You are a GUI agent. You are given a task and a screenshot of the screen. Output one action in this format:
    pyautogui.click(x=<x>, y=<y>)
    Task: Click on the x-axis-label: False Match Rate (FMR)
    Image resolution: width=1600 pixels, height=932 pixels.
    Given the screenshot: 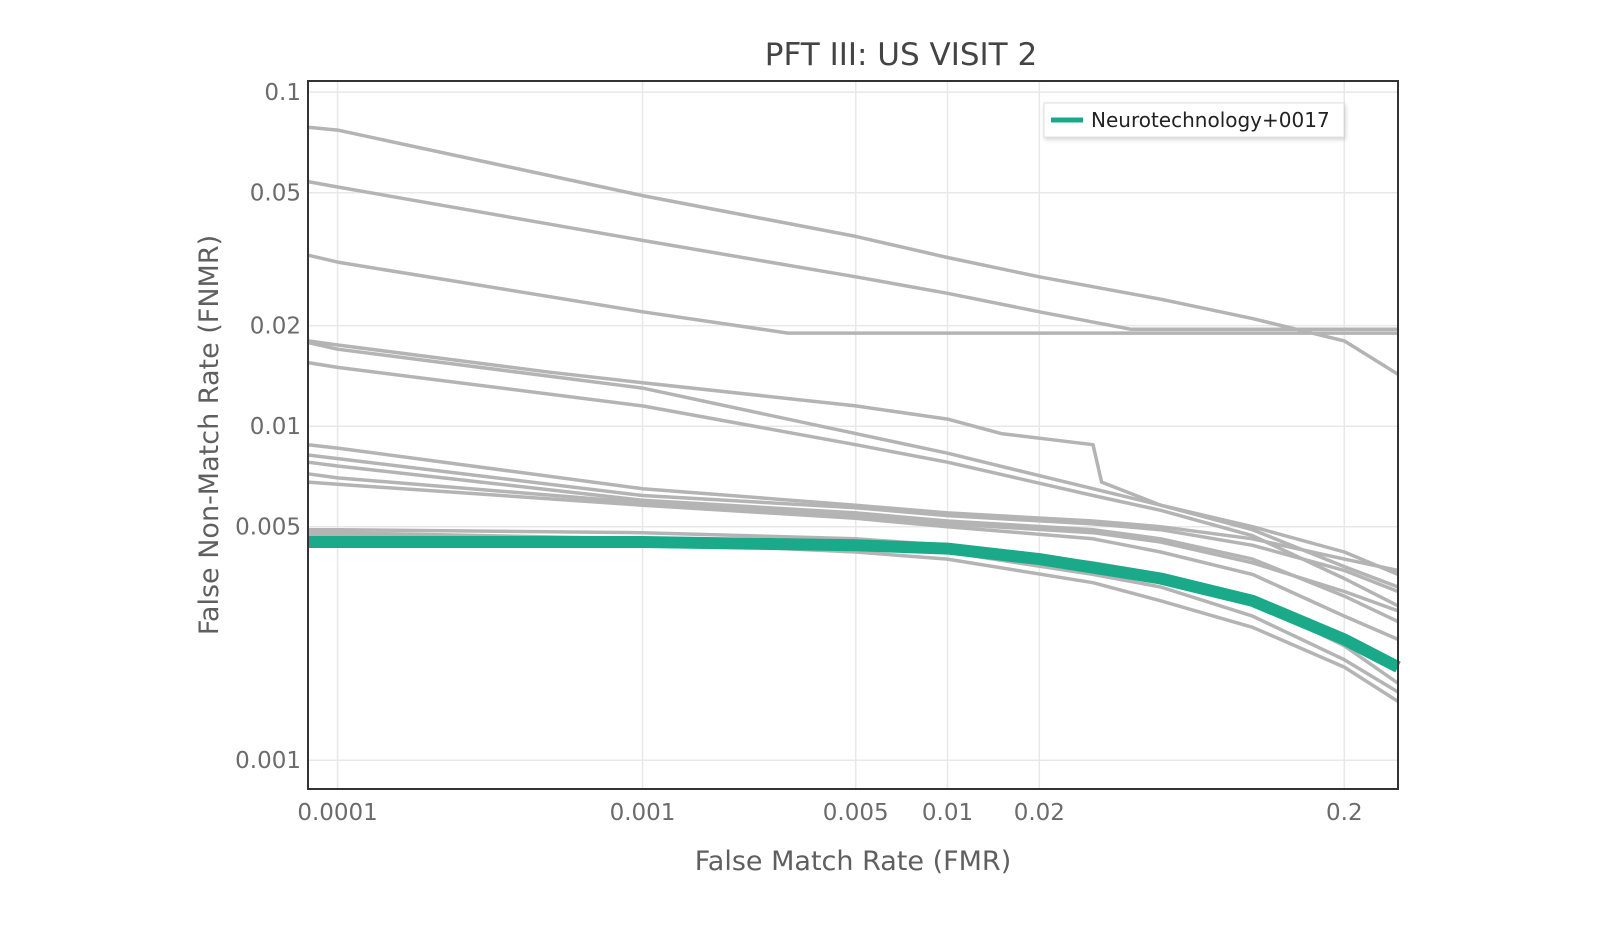 What is the action you would take?
    pyautogui.click(x=853, y=861)
    